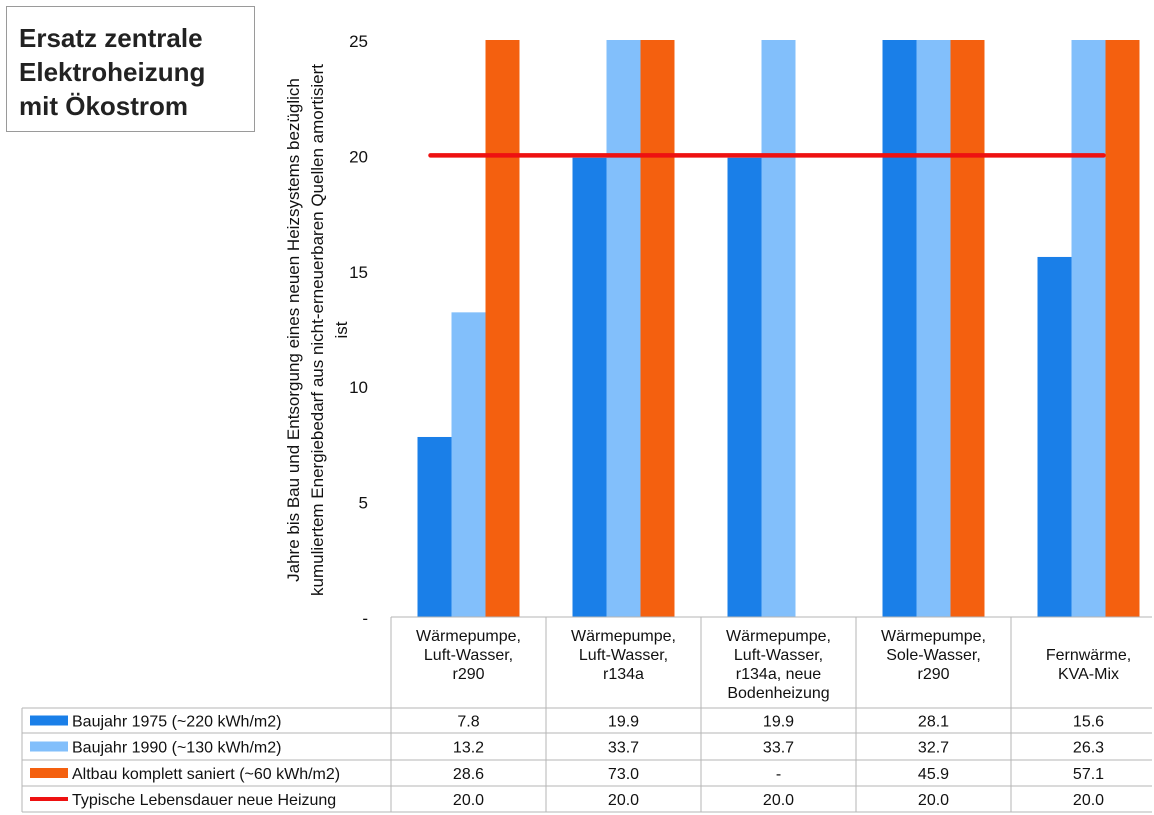  Describe the element at coordinates (104, 106) in the screenshot. I see `title-line-3: mit Ökostrom` at that location.